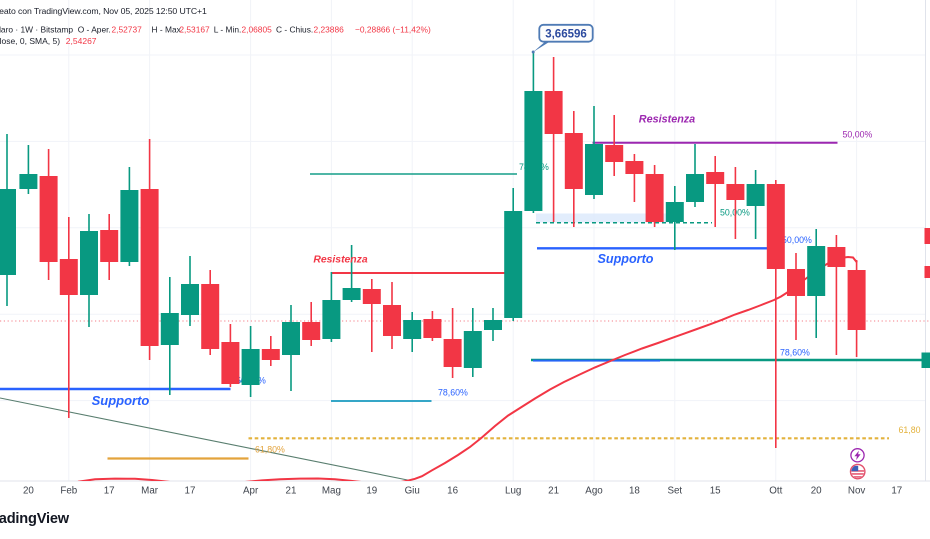 The image size is (930, 539). What do you see at coordinates (513, 491) in the screenshot?
I see `svg-text: Lug` at bounding box center [513, 491].